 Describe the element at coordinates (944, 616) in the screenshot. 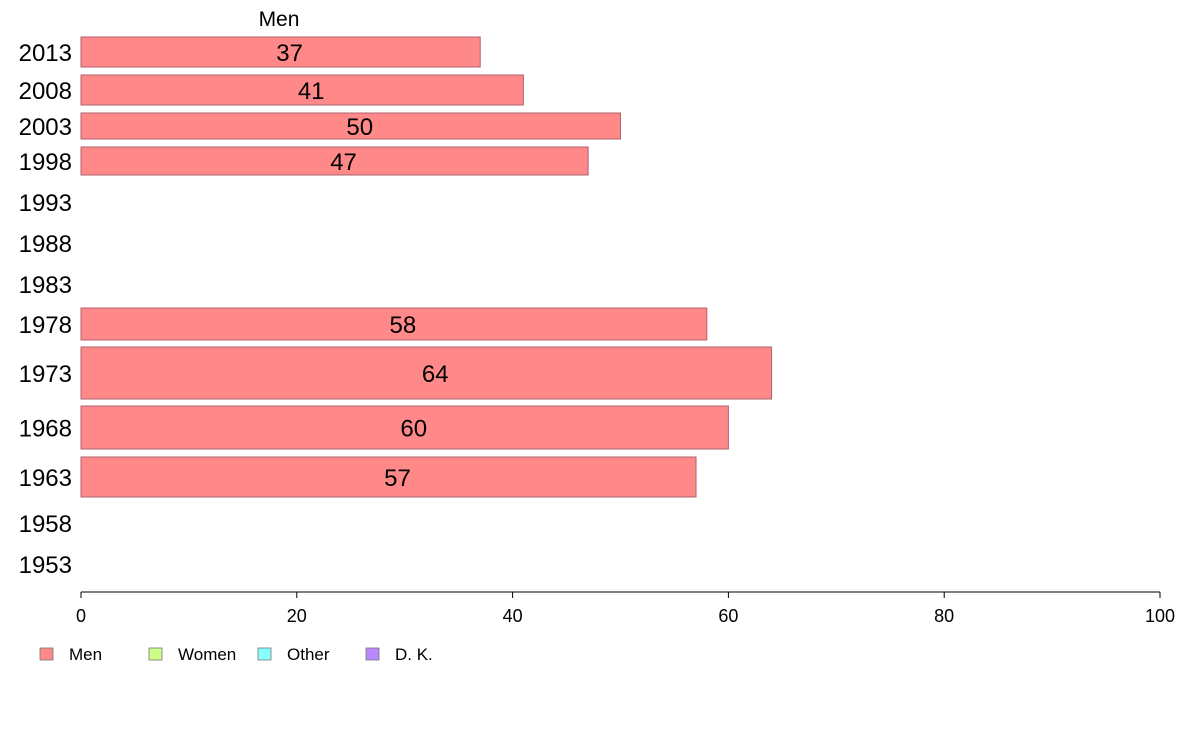

I see `x-tick-label: 80` at that location.